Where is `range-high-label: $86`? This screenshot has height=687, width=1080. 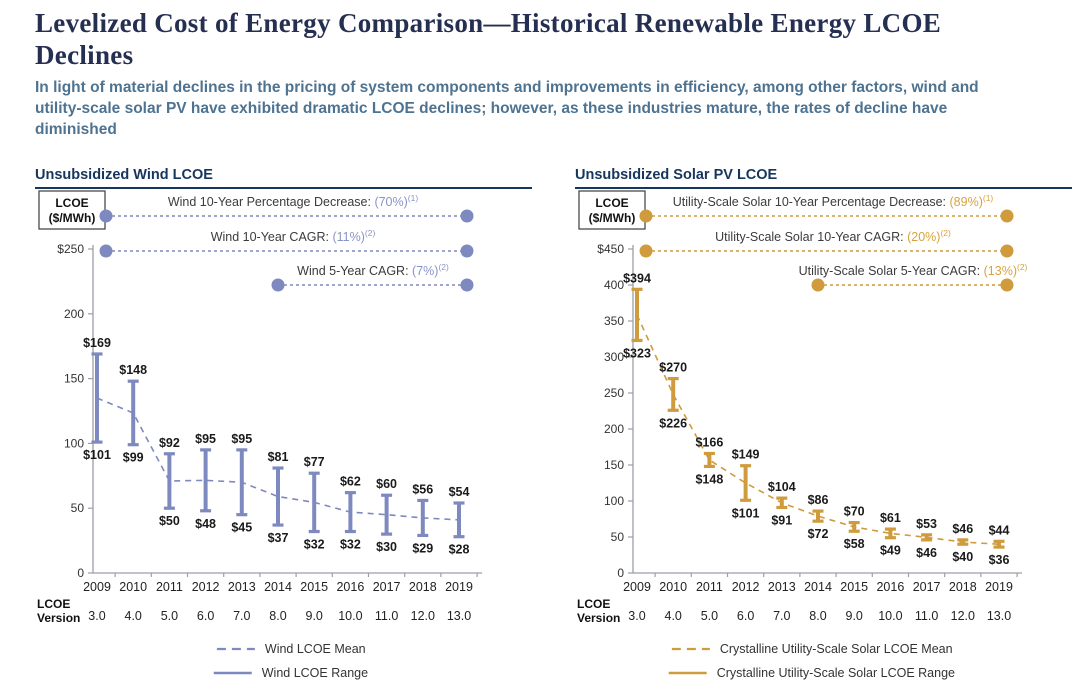 range-high-label: $86 is located at coordinates (818, 500).